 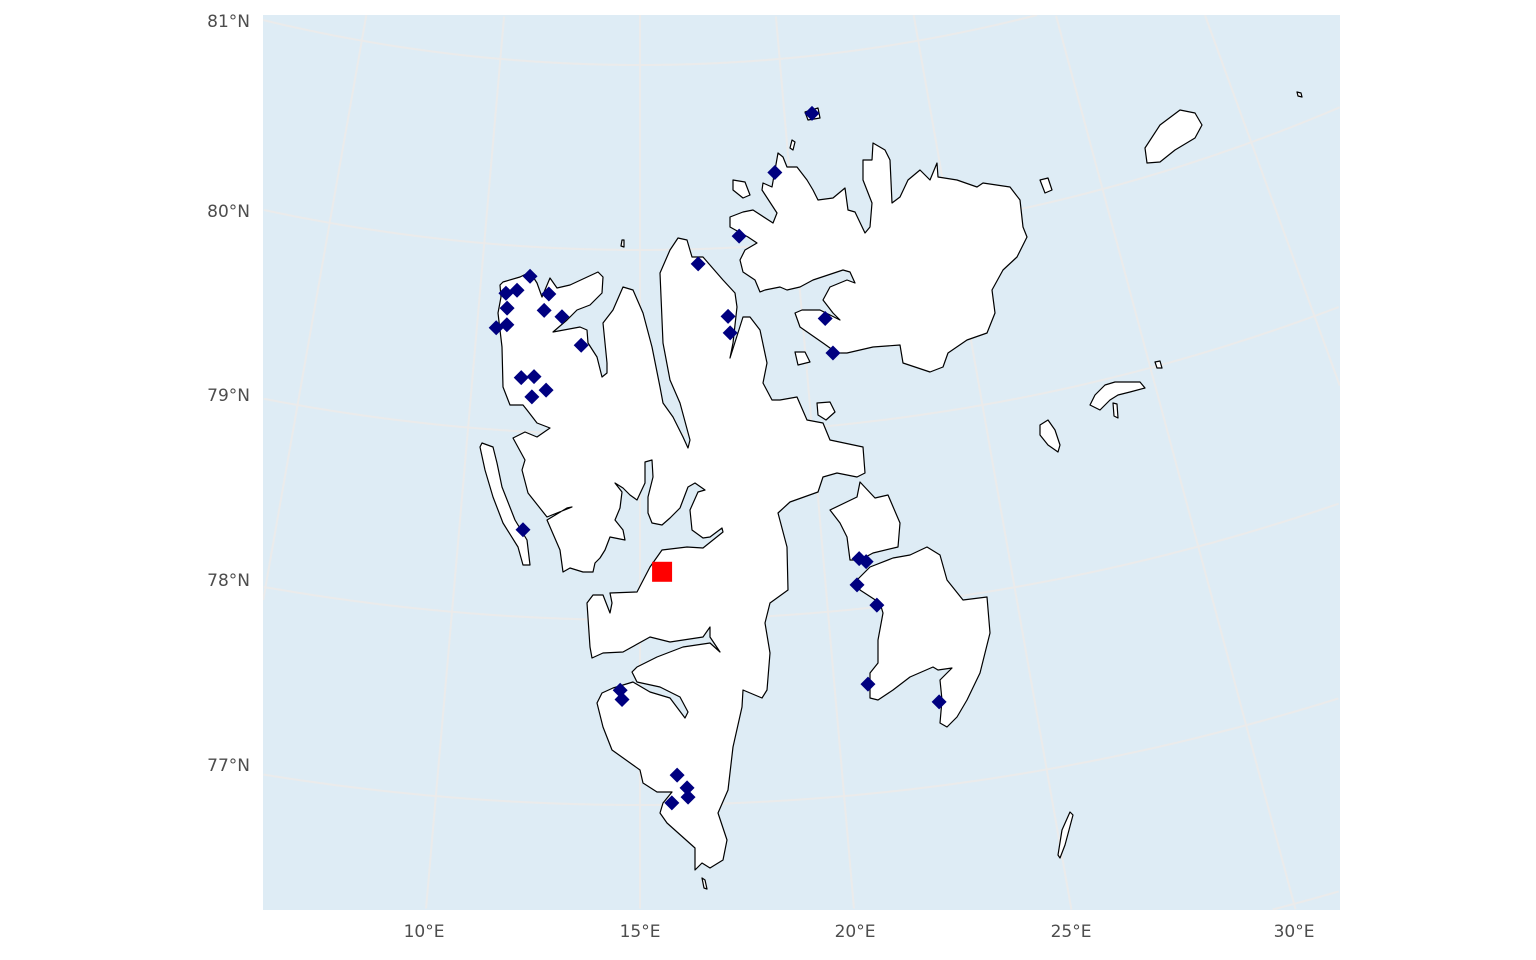 What do you see at coordinates (228, 766) in the screenshot?
I see `lat-label-77: 77°N` at bounding box center [228, 766].